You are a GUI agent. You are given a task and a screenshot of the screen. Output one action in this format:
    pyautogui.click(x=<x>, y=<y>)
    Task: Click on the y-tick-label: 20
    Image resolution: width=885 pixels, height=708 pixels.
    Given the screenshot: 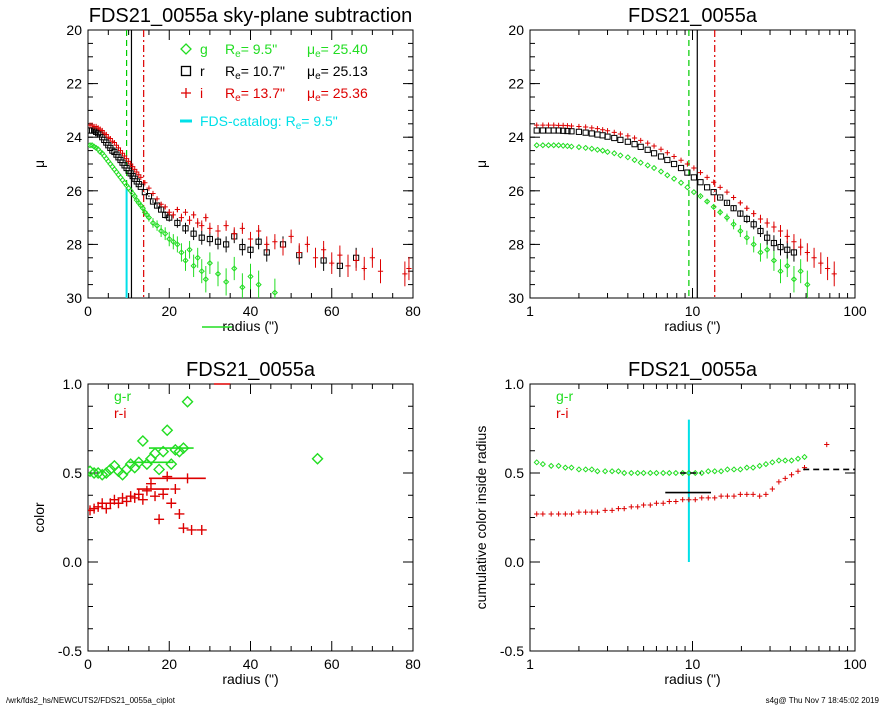 What is the action you would take?
    pyautogui.click(x=516, y=30)
    